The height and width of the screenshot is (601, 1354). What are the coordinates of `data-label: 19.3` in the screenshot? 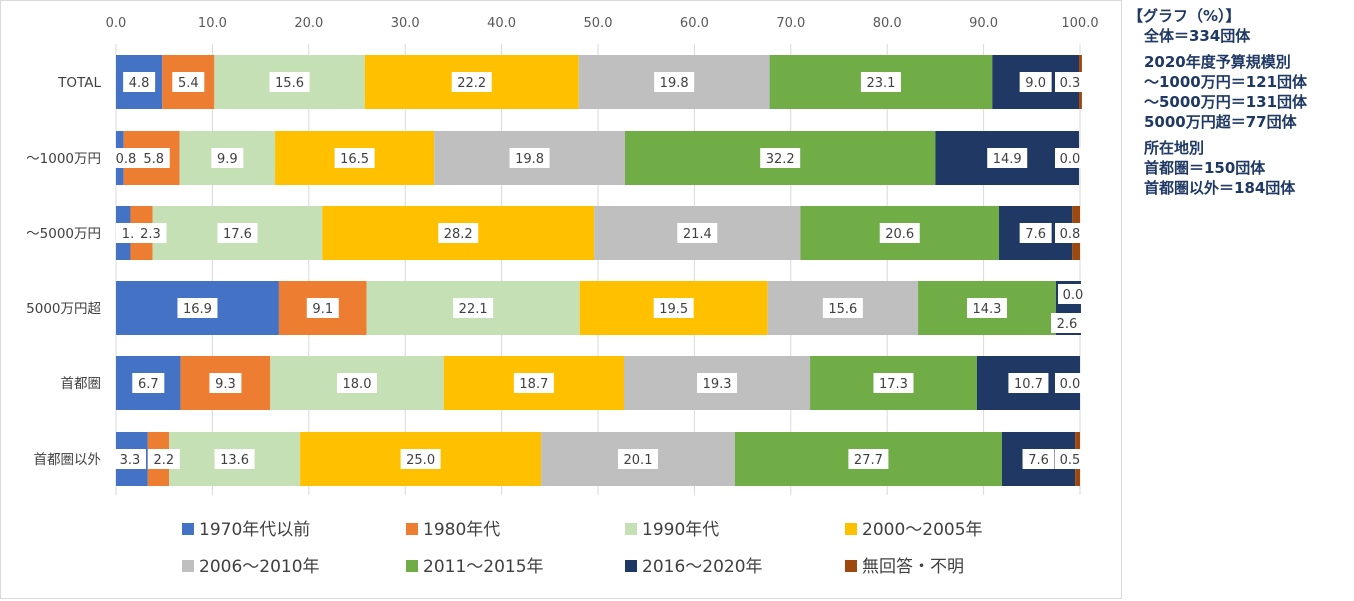 It's located at (717, 383).